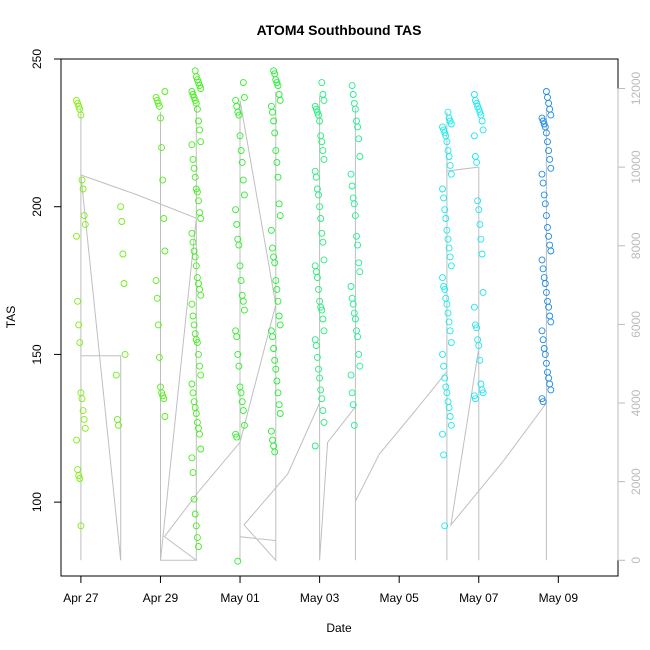  Describe the element at coordinates (636, 324) in the screenshot. I see `y2-tick-label: 6000` at that location.